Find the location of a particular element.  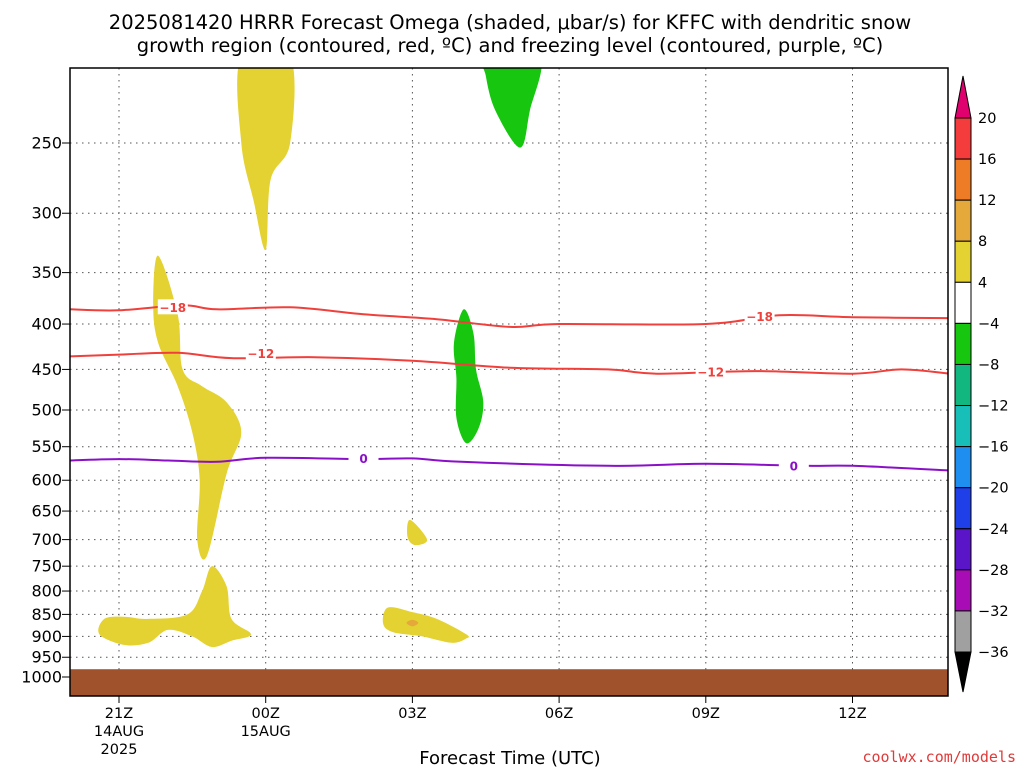

y-tick-label-750: 750 is located at coordinates (46, 566).